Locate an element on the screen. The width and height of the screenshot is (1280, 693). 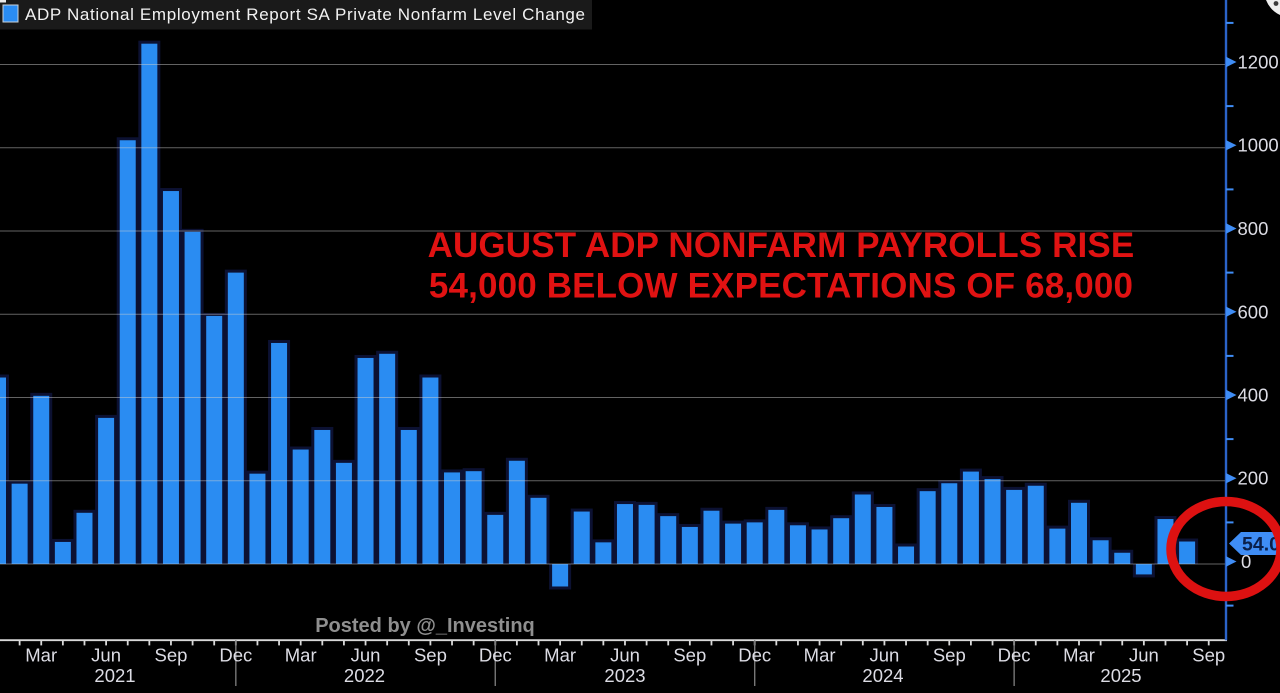
svg-text: 2024 is located at coordinates (882, 675).